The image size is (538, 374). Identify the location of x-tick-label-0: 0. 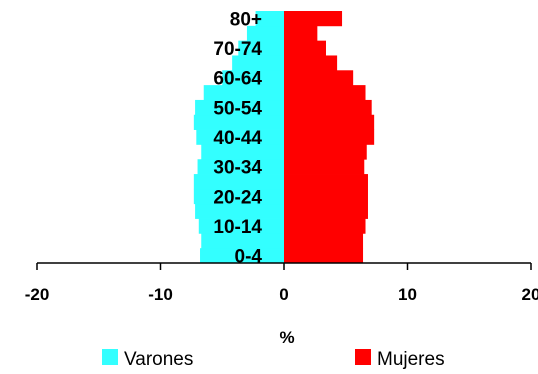
(283, 294).